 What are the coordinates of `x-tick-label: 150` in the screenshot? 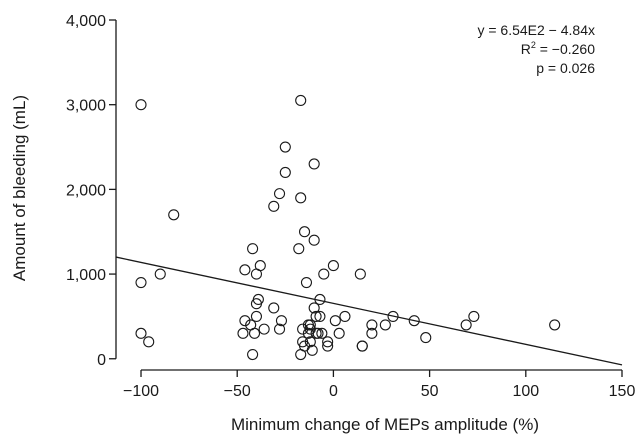 It's located at (622, 391).